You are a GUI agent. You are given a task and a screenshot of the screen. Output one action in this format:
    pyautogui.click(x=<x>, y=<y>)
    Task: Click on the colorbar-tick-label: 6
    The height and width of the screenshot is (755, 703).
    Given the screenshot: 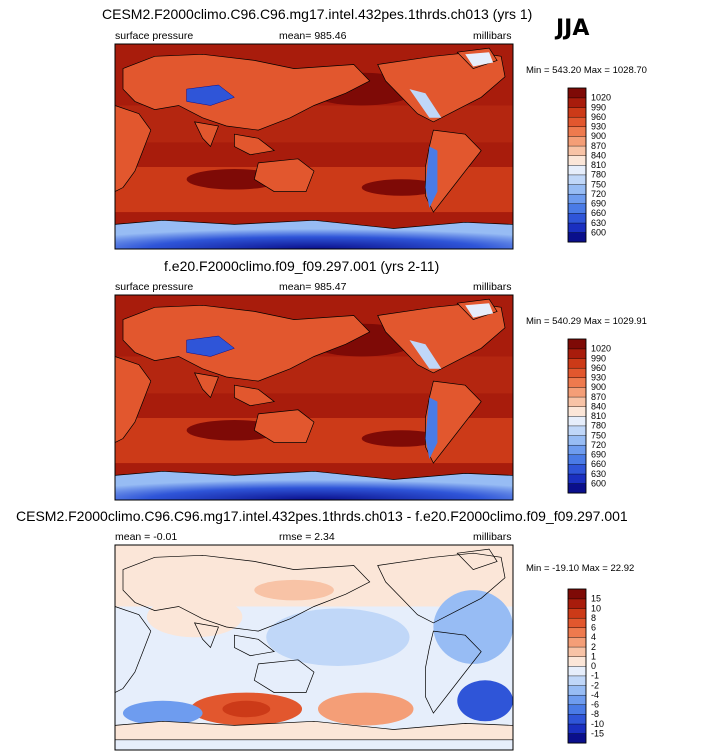 What is the action you would take?
    pyautogui.click(x=593, y=628)
    